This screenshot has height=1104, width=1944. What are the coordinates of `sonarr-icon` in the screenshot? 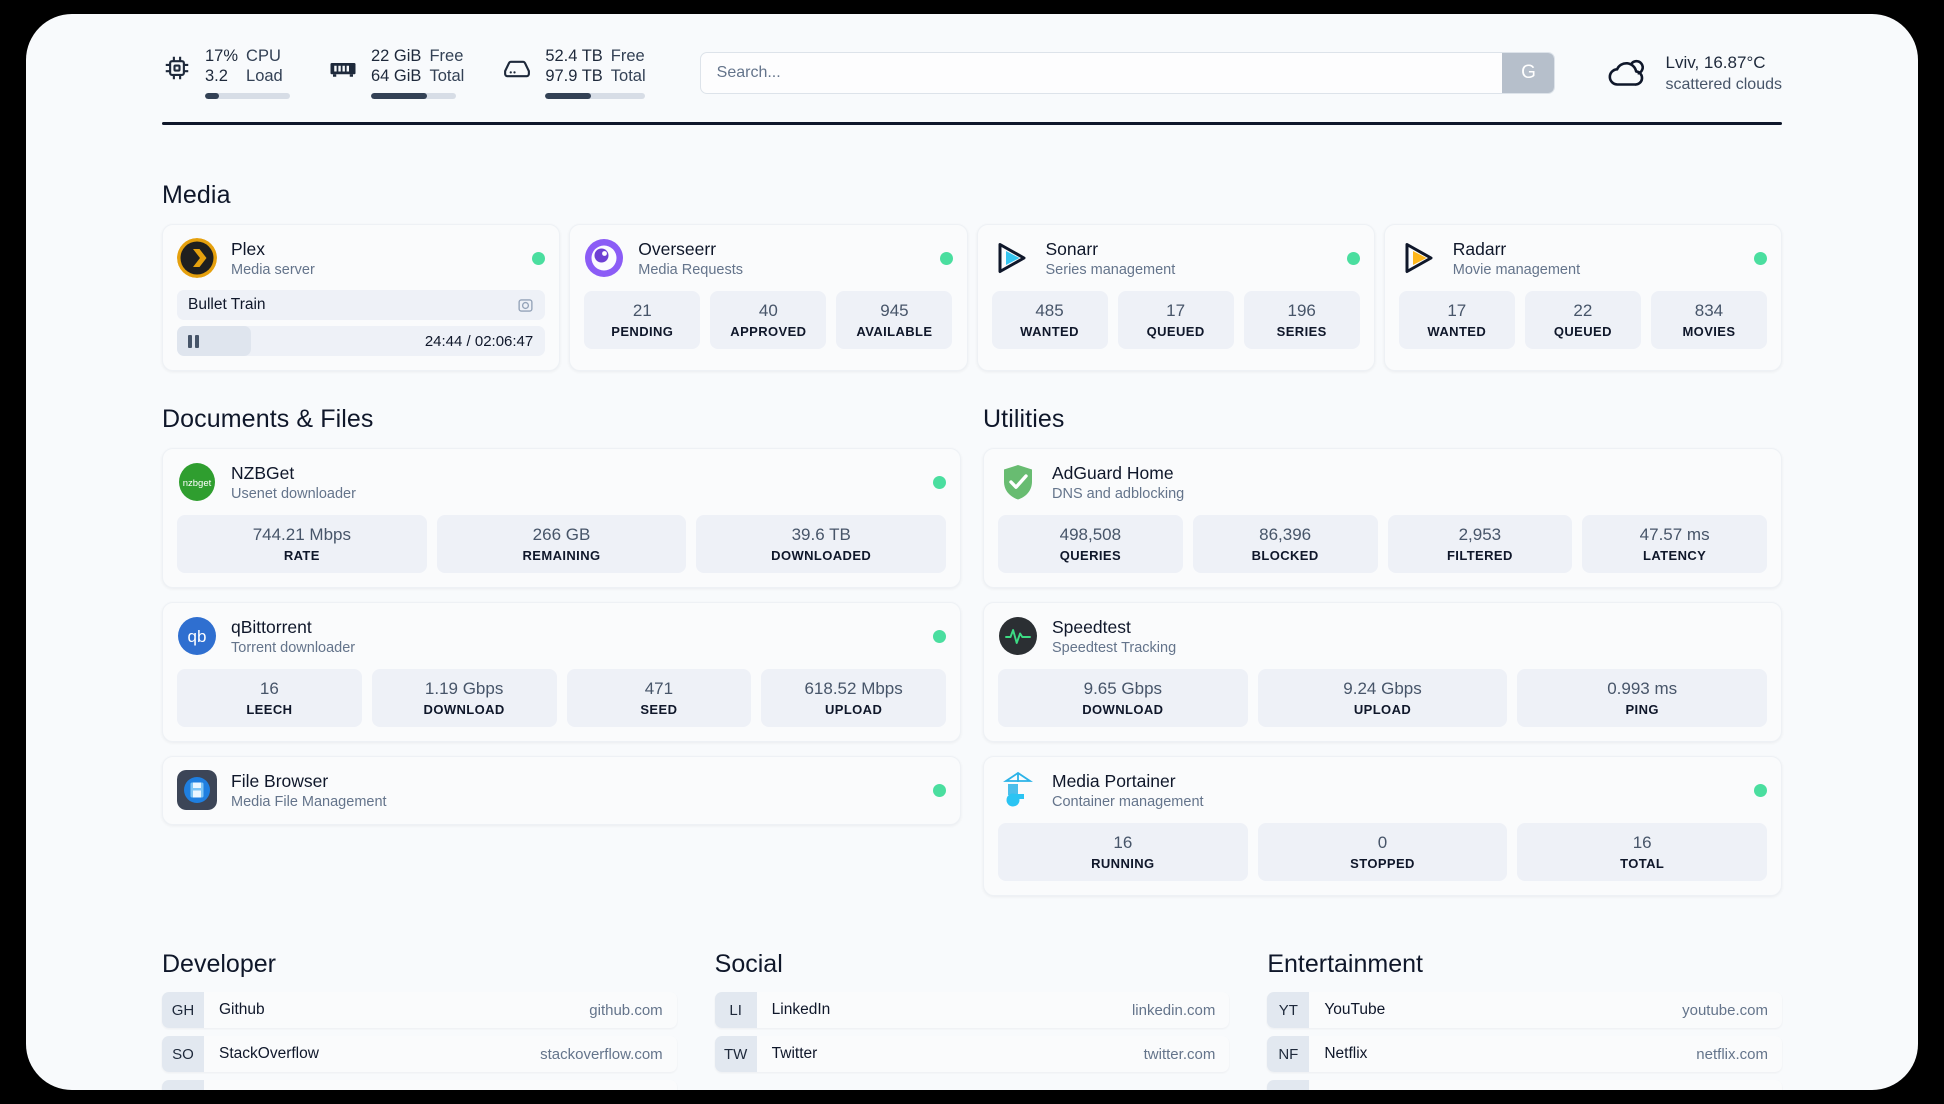 It's located at (1012, 258).